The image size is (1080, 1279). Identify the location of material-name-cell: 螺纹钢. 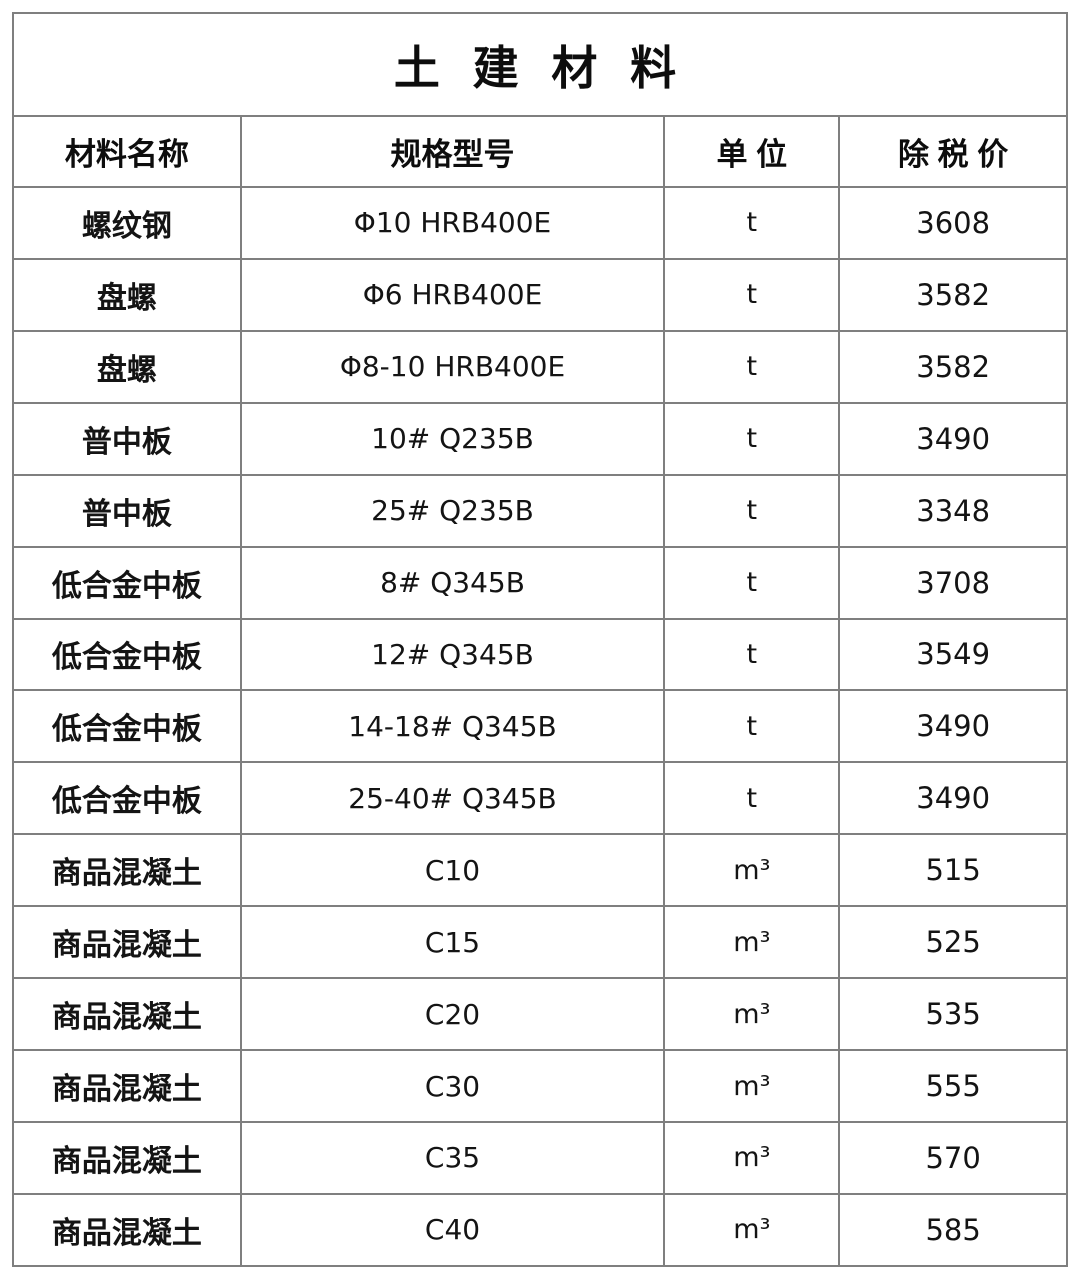
(127, 223).